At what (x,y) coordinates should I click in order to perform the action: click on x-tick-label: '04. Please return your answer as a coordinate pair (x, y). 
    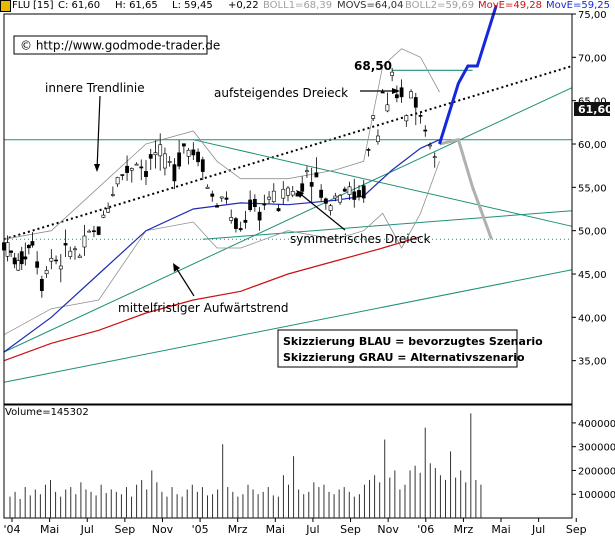
    Looking at the image, I should click on (11, 529).